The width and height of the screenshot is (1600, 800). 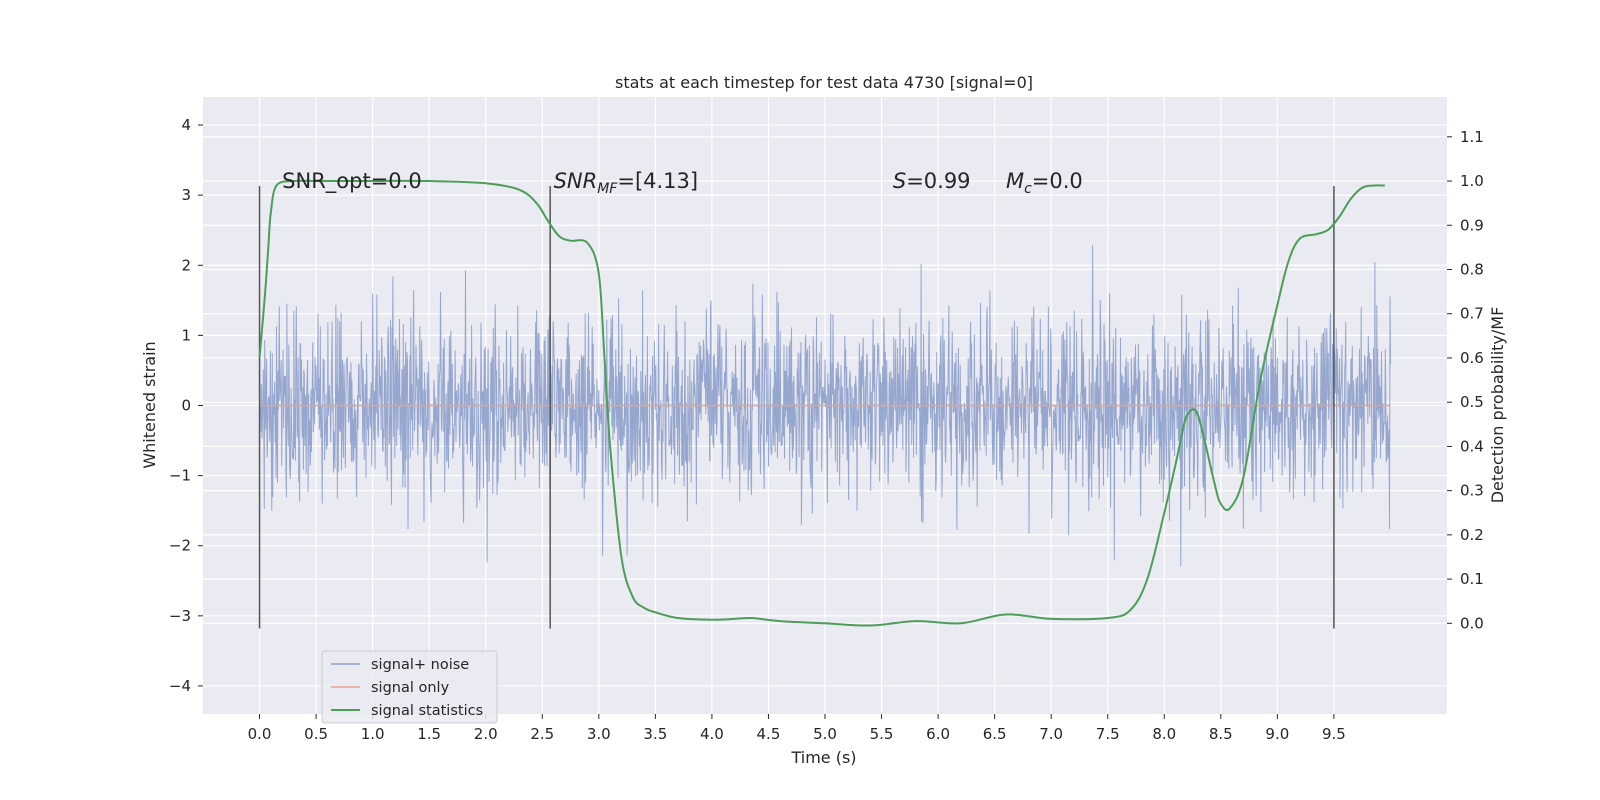 What do you see at coordinates (149, 404) in the screenshot?
I see `y-axis-label: Whitened strain` at bounding box center [149, 404].